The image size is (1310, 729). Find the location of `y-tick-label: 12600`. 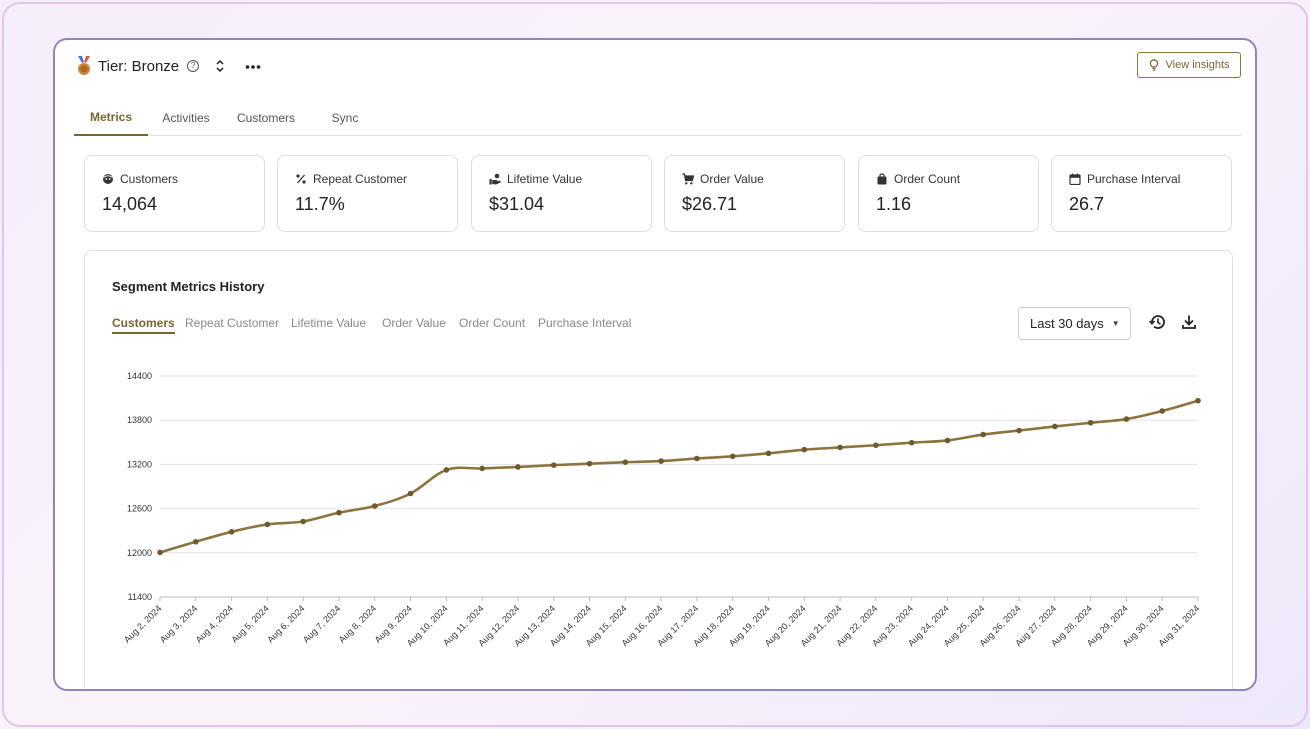

y-tick-label: 12600 is located at coordinates (139, 509).